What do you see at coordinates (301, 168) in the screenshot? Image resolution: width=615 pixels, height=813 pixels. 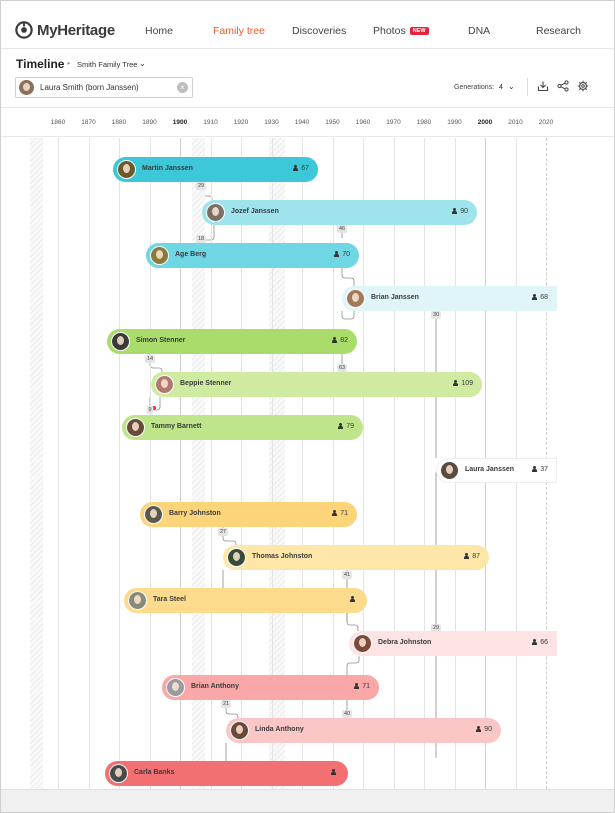 I see `person-age: 67` at bounding box center [301, 168].